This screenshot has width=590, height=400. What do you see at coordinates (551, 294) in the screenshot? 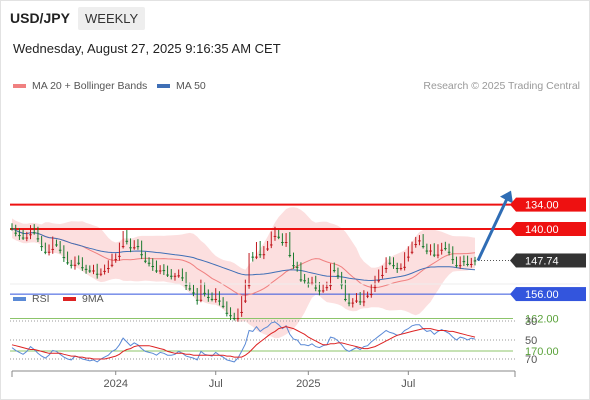
I see `level-tag-156.00` at bounding box center [551, 294].